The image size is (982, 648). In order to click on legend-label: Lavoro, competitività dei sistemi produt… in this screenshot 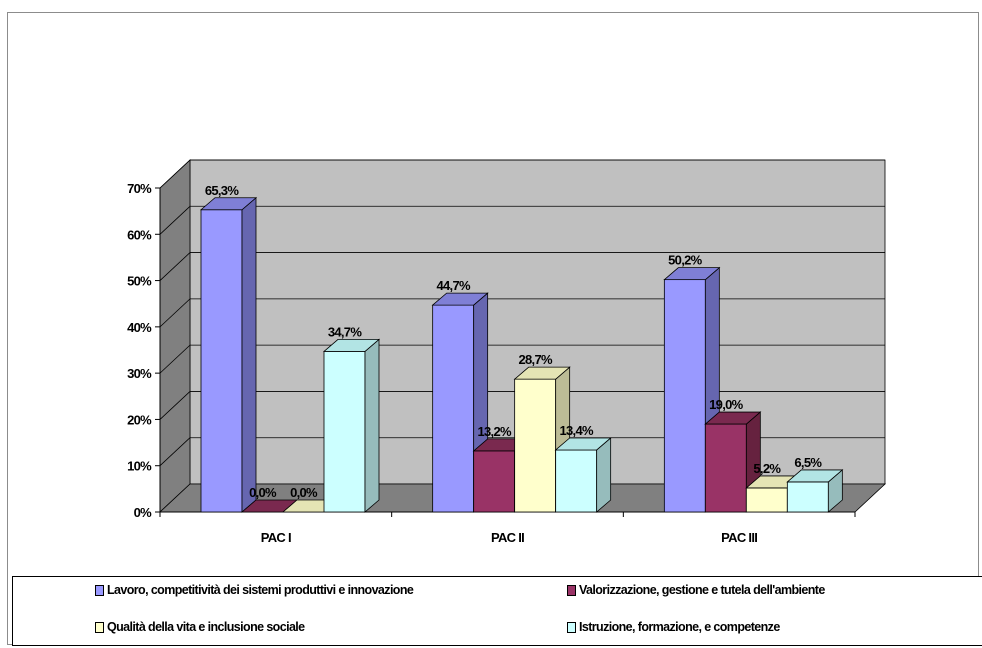, I will do `click(260, 590)`.